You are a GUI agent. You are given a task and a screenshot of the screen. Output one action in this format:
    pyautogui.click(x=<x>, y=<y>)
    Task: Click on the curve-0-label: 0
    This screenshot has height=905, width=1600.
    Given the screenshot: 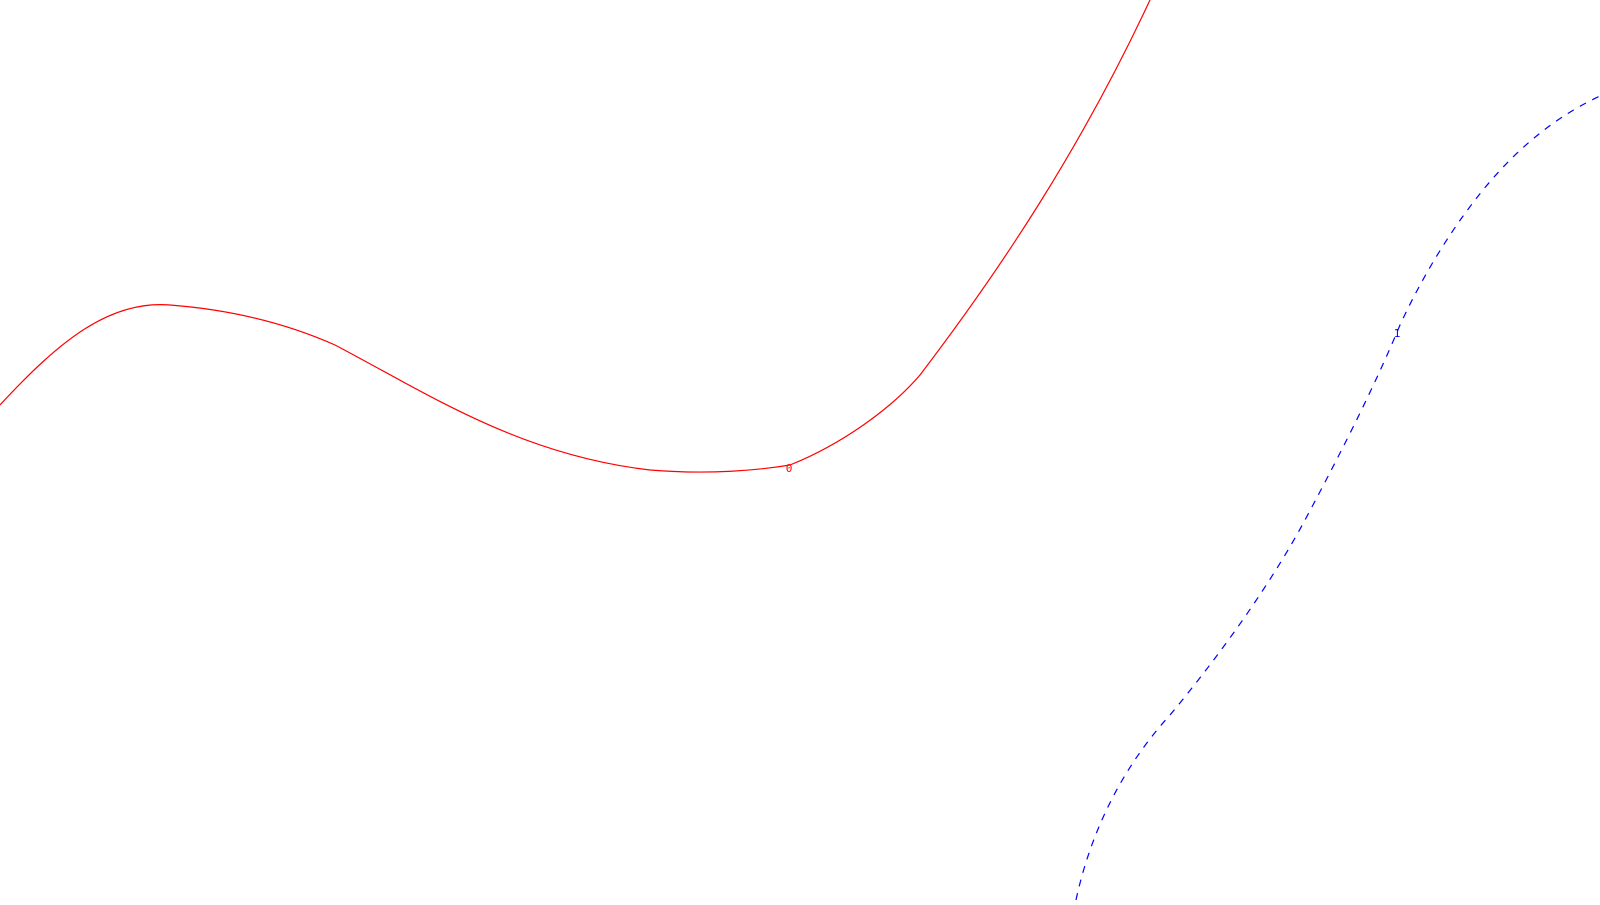 What is the action you would take?
    pyautogui.click(x=789, y=468)
    